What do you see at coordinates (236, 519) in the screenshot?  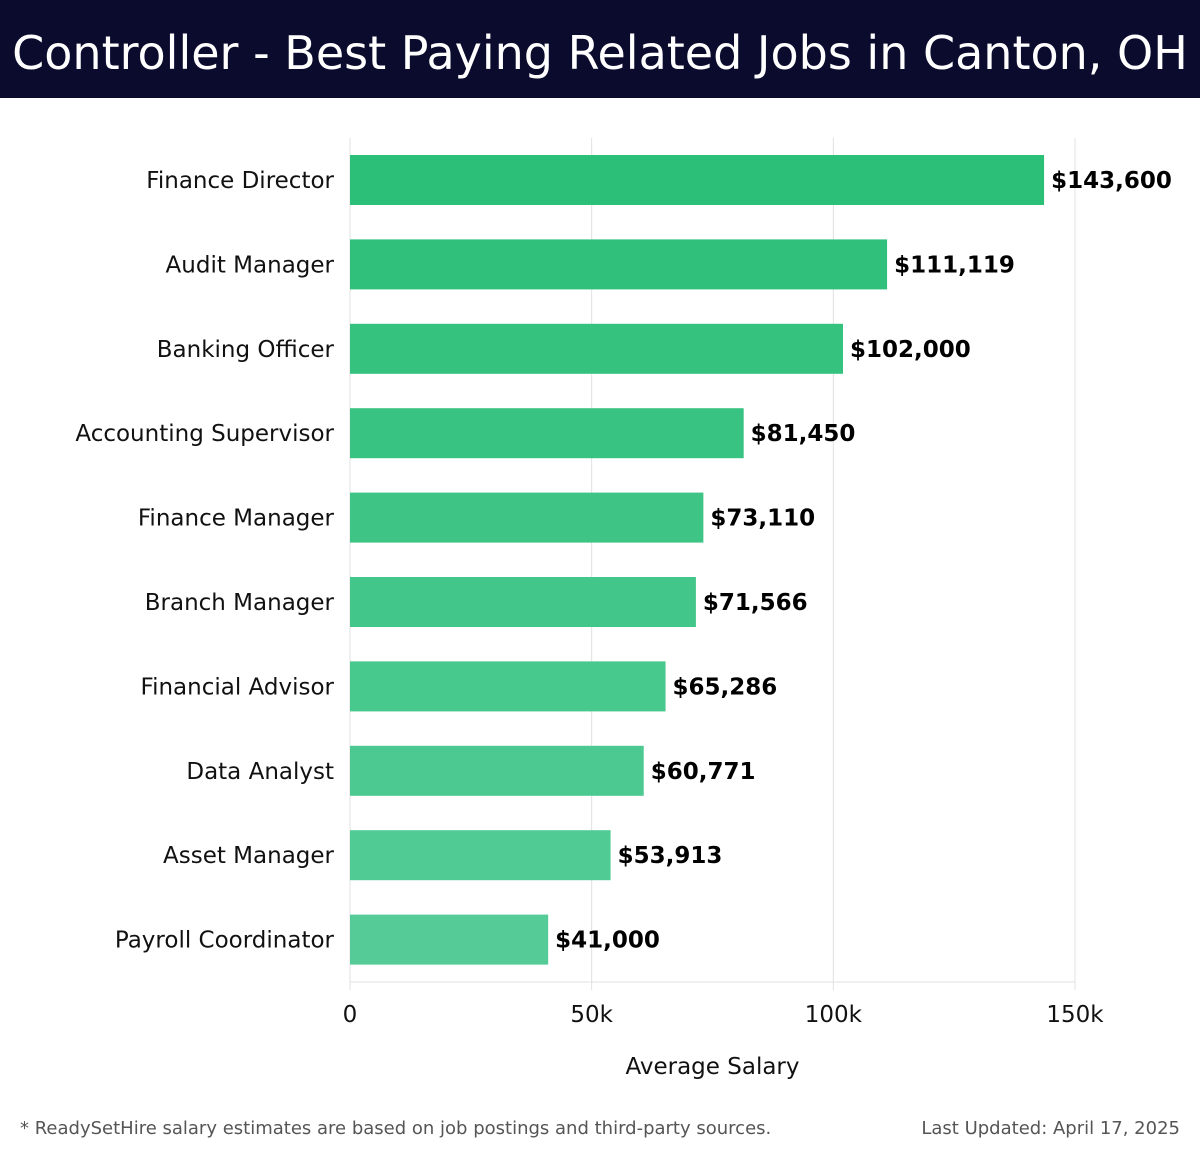 I see `category-label: Finance Manager` at bounding box center [236, 519].